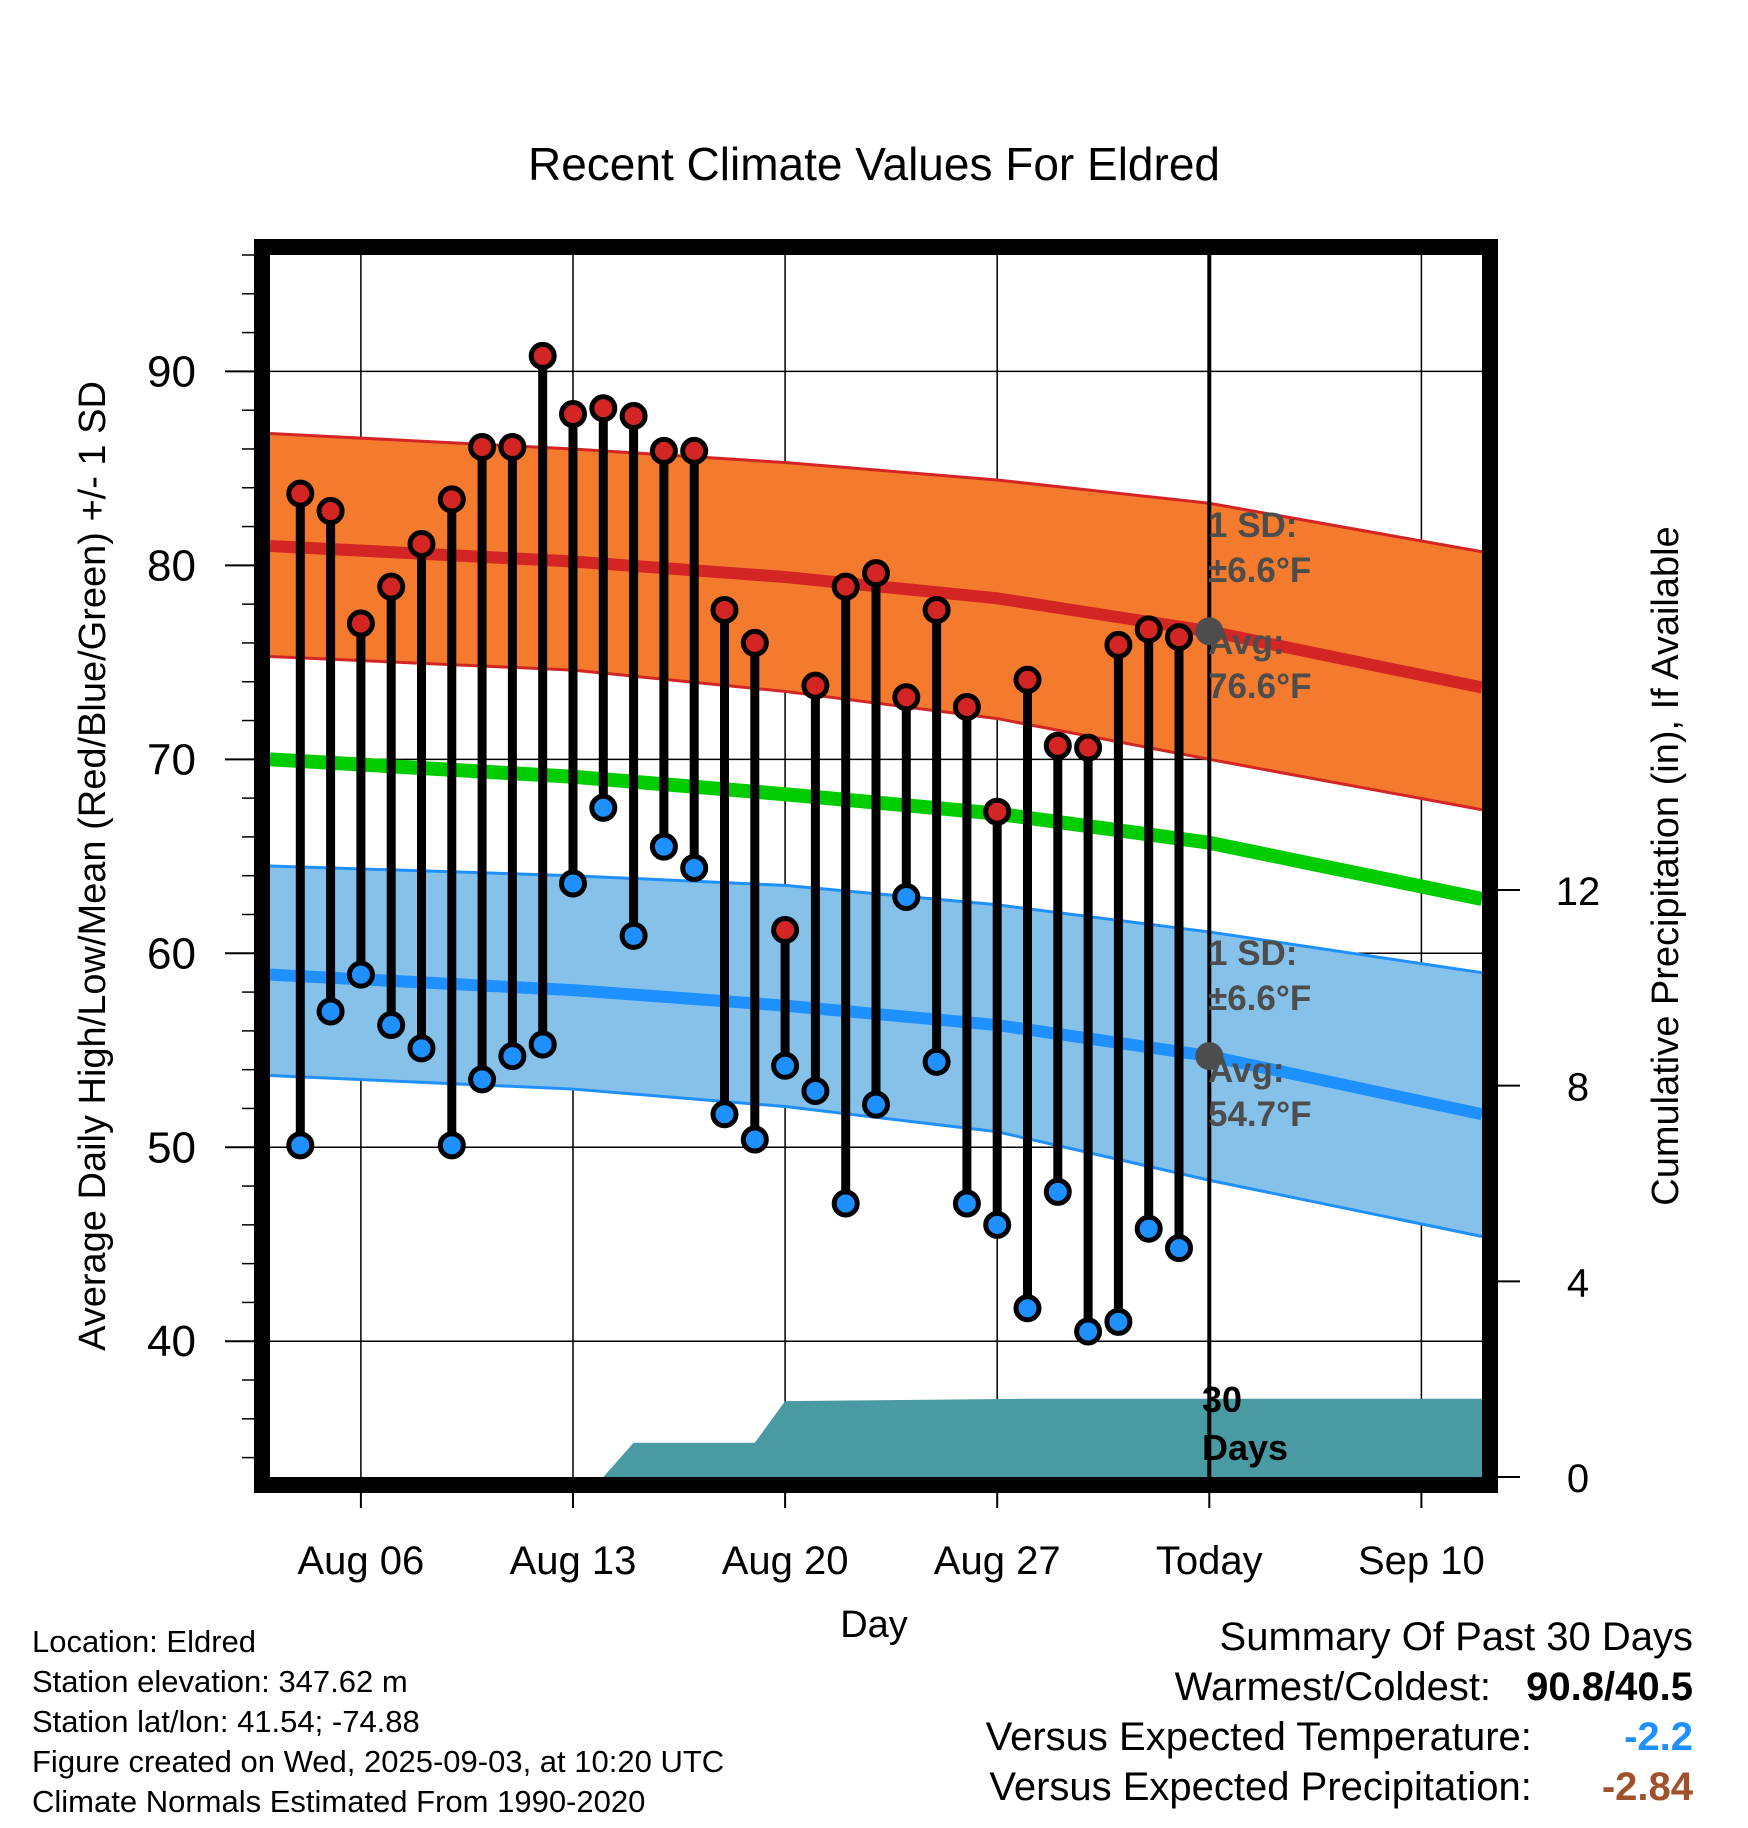 The width and height of the screenshot is (1748, 1828). I want to click on temp-departure-row: Versus Expected Temperature: -2.2, so click(1339, 1737).